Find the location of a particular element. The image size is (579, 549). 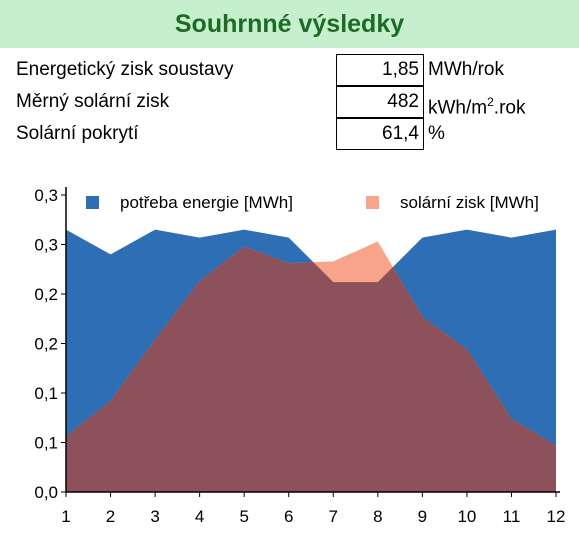

legend-label-solar: solární zisk [MWh] is located at coordinates (469, 202).